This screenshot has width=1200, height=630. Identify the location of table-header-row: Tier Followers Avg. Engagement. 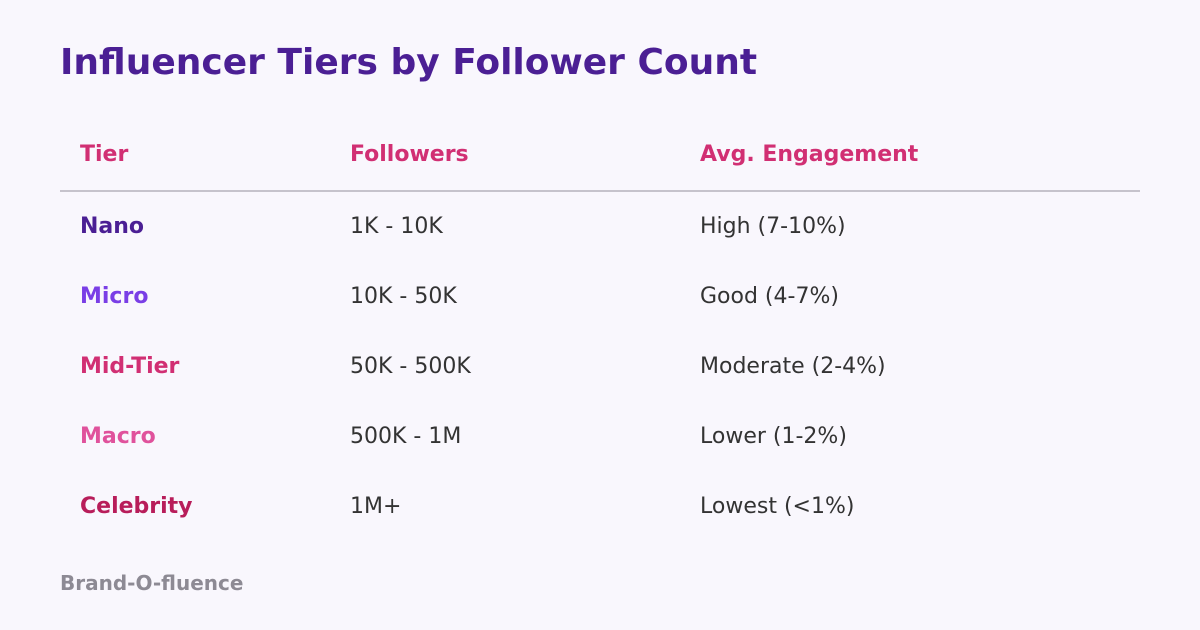
(600, 161).